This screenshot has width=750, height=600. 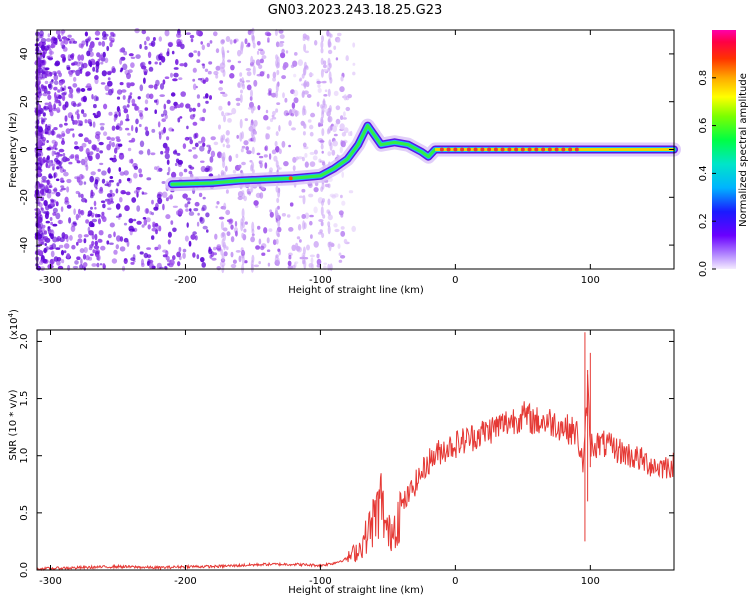 I want to click on colorbar-gradient, so click(x=724, y=149).